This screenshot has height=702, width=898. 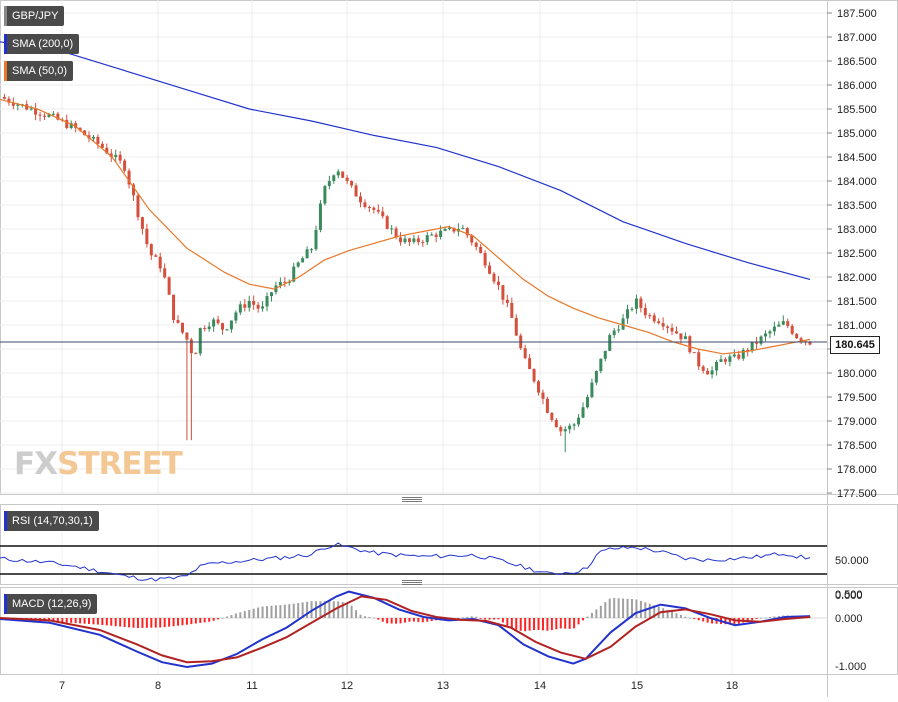 What do you see at coordinates (412, 583) in the screenshot?
I see `pane-splitter-macd` at bounding box center [412, 583].